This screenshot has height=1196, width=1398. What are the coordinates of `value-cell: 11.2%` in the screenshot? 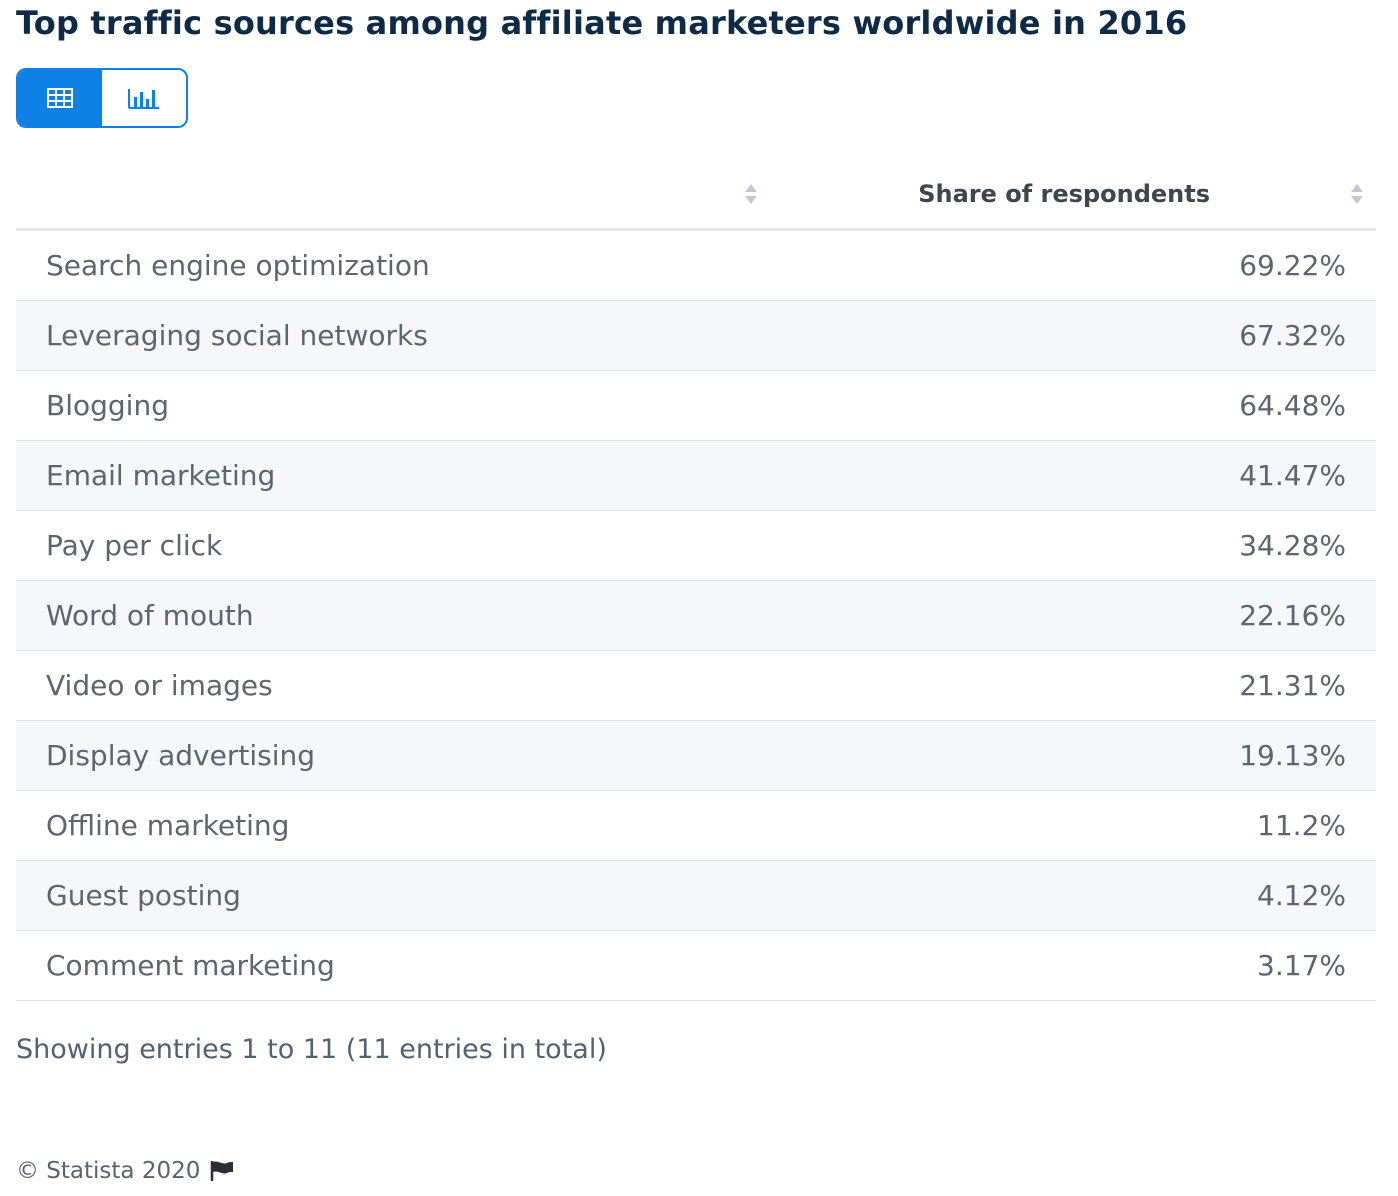 It's located at (1076, 825).